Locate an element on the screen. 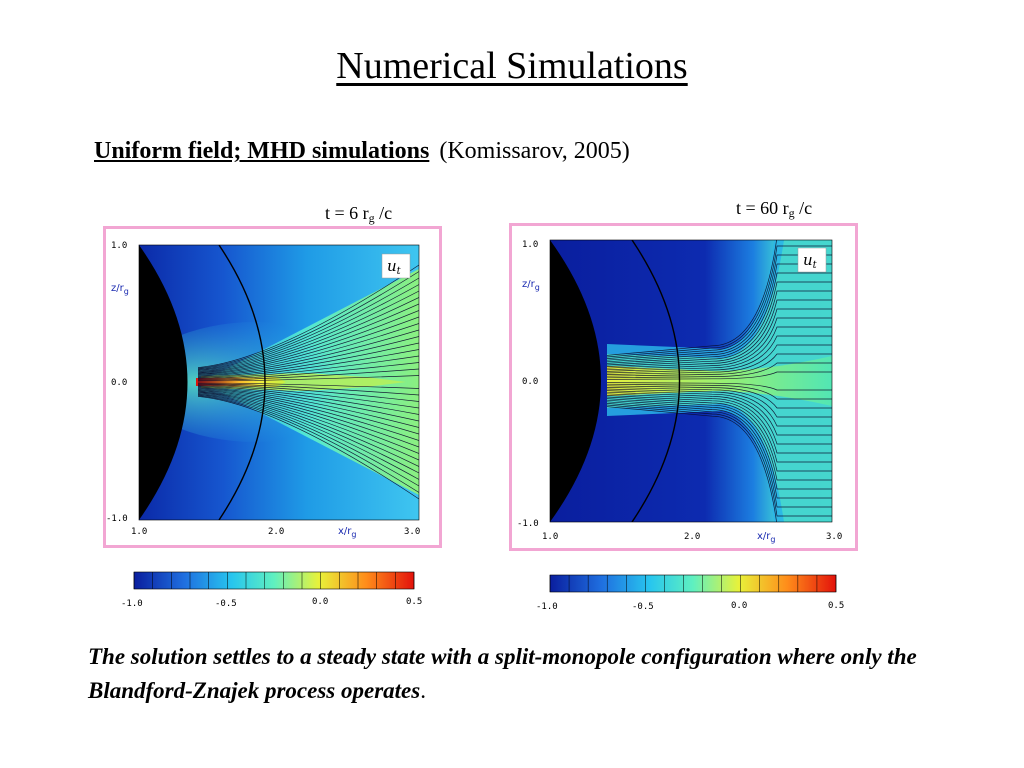 This screenshot has height=768, width=1024. panel-2-time-label: t = 60 rg /c is located at coordinates (774, 209).